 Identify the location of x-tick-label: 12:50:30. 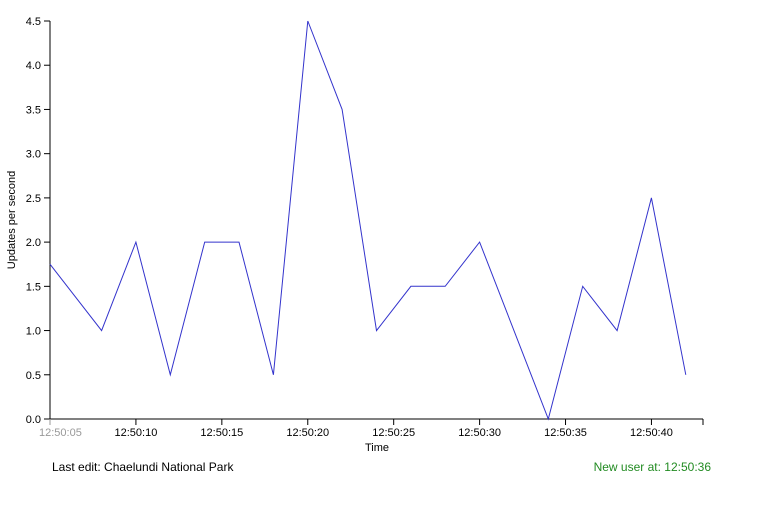
(479, 433).